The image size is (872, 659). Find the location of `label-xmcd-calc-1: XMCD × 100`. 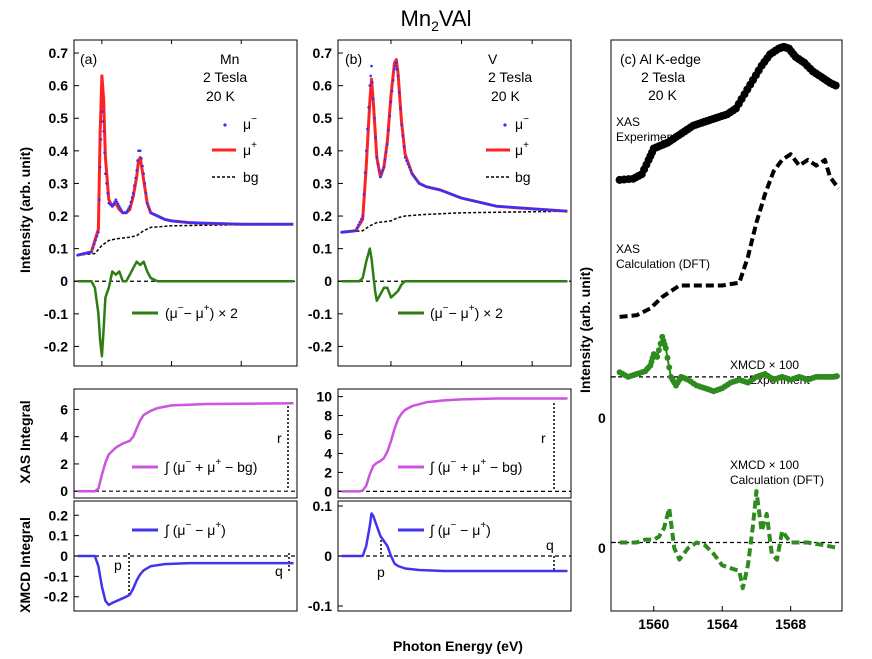

label-xmcd-calc-1: XMCD × 100 is located at coordinates (764, 465).